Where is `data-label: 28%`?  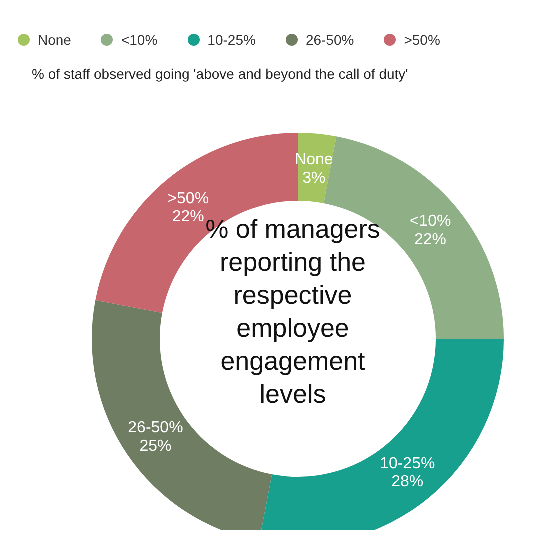
data-label: 28% is located at coordinates (408, 482).